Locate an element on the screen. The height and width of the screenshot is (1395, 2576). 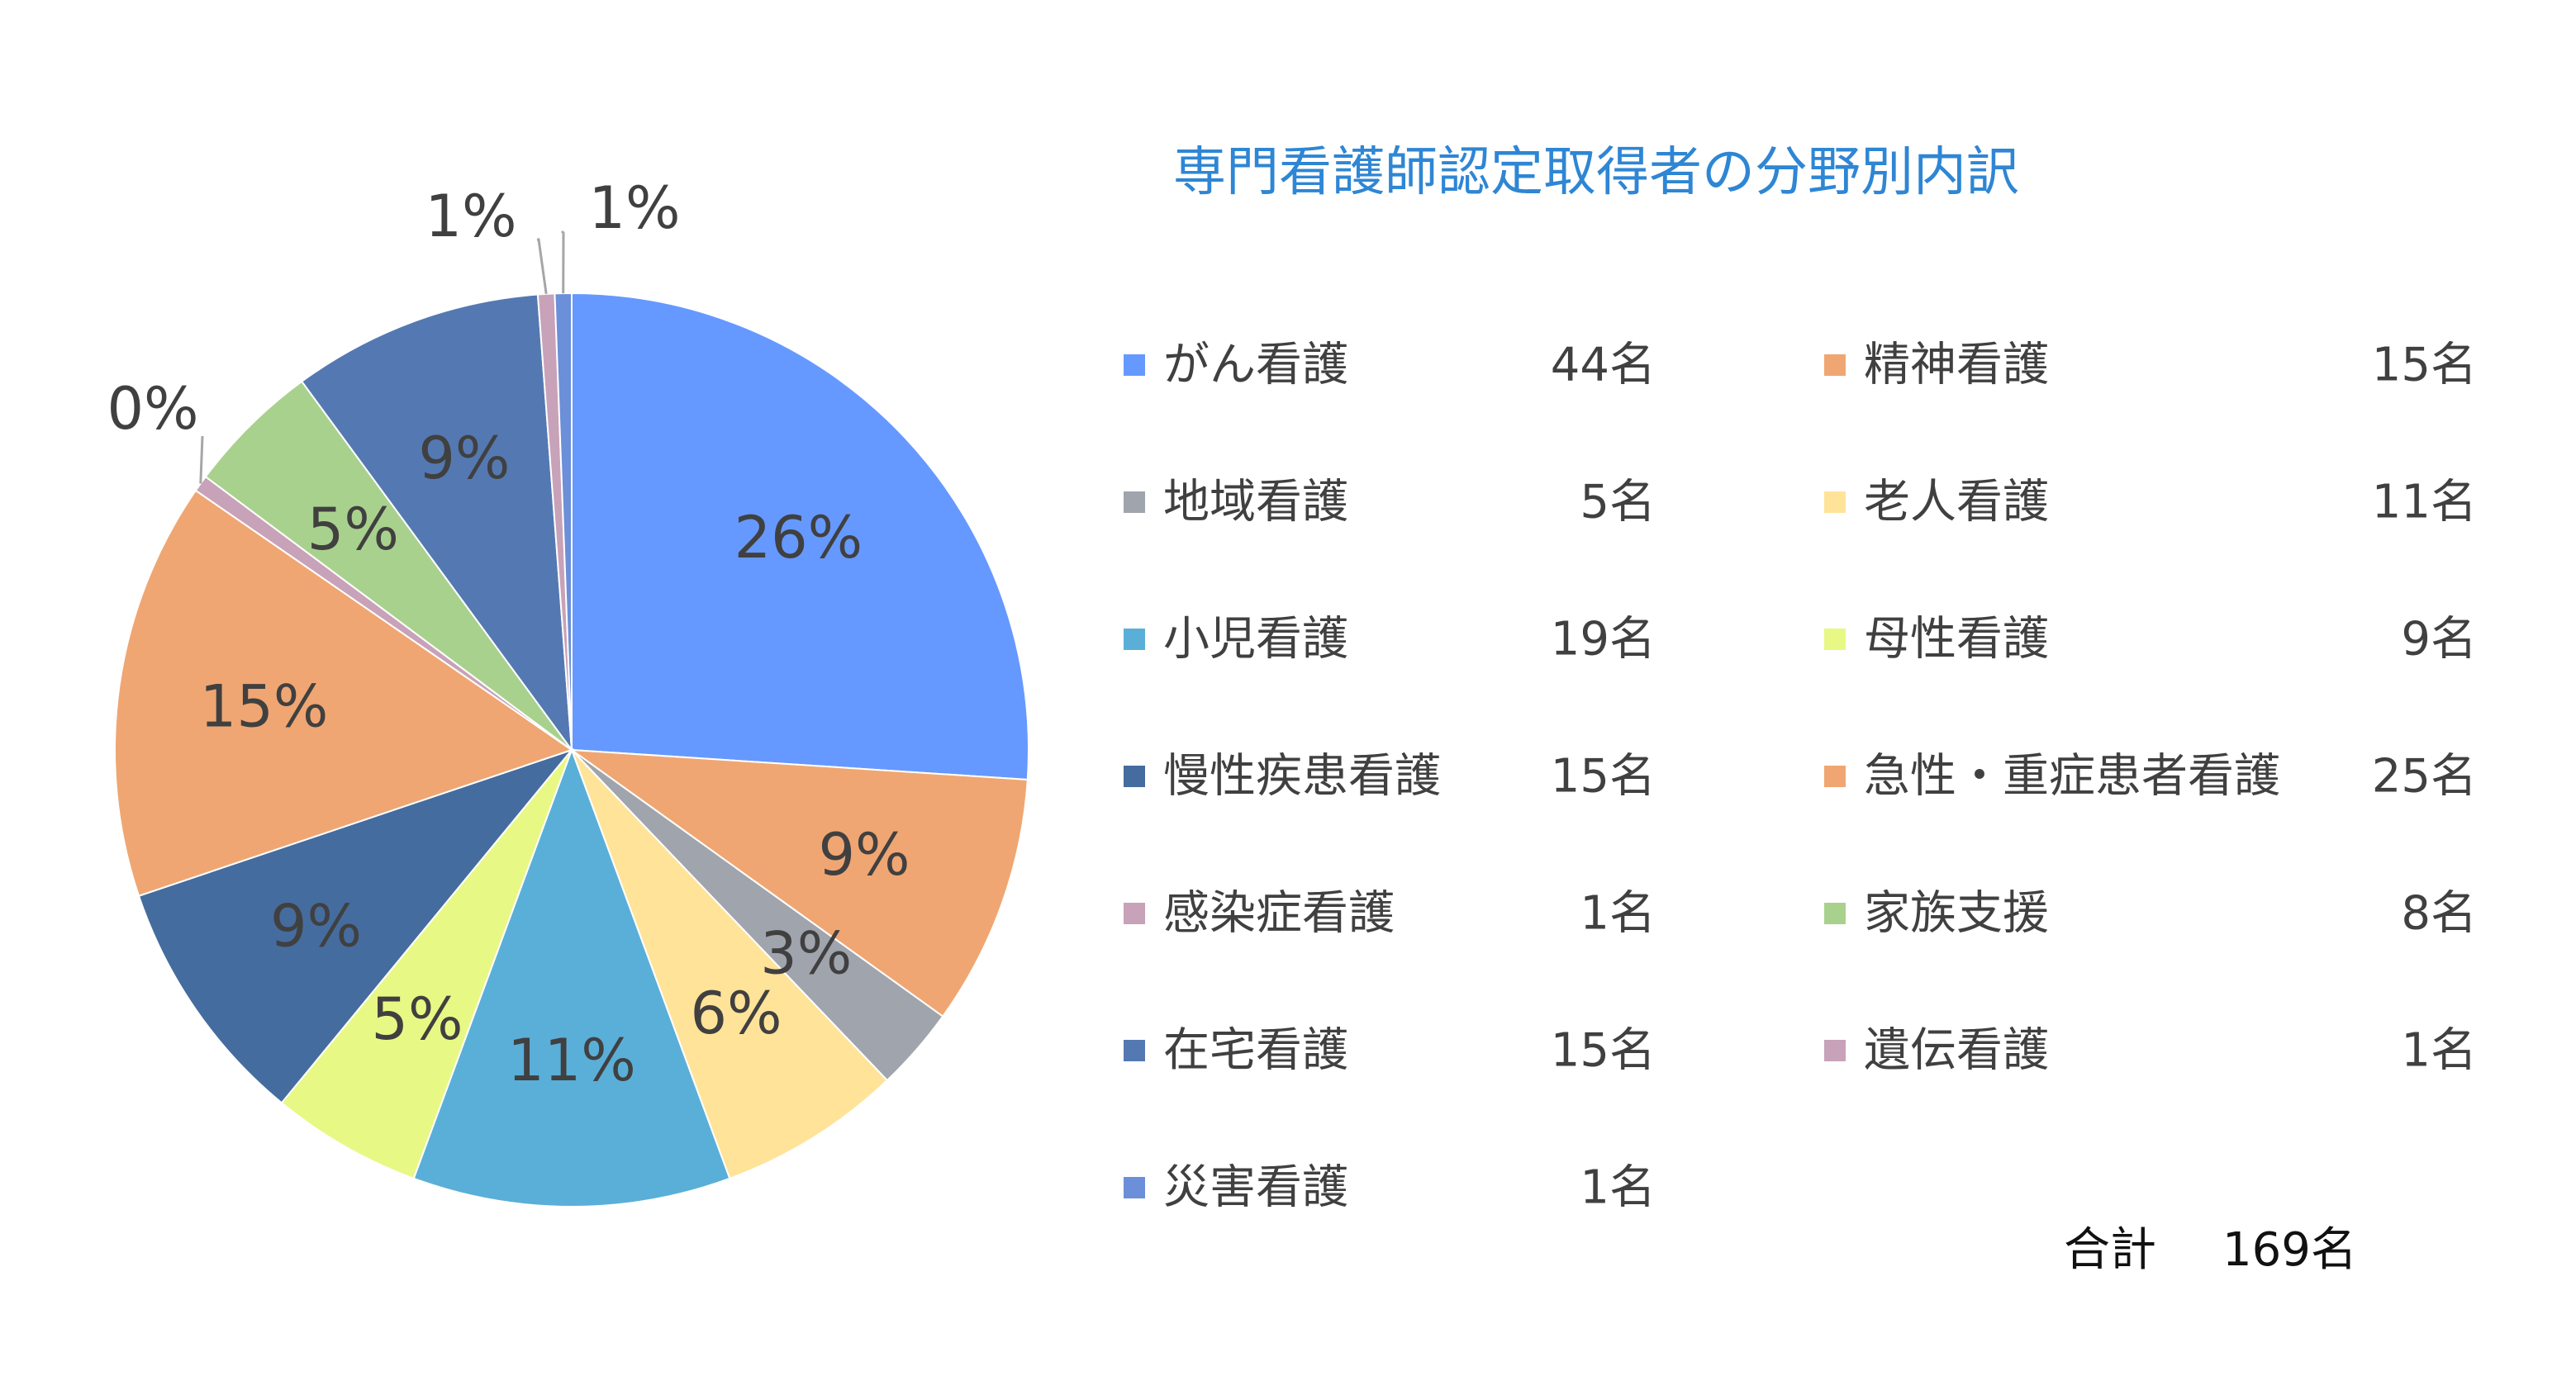
pie-slice-label-3: 3% is located at coordinates (806, 954).